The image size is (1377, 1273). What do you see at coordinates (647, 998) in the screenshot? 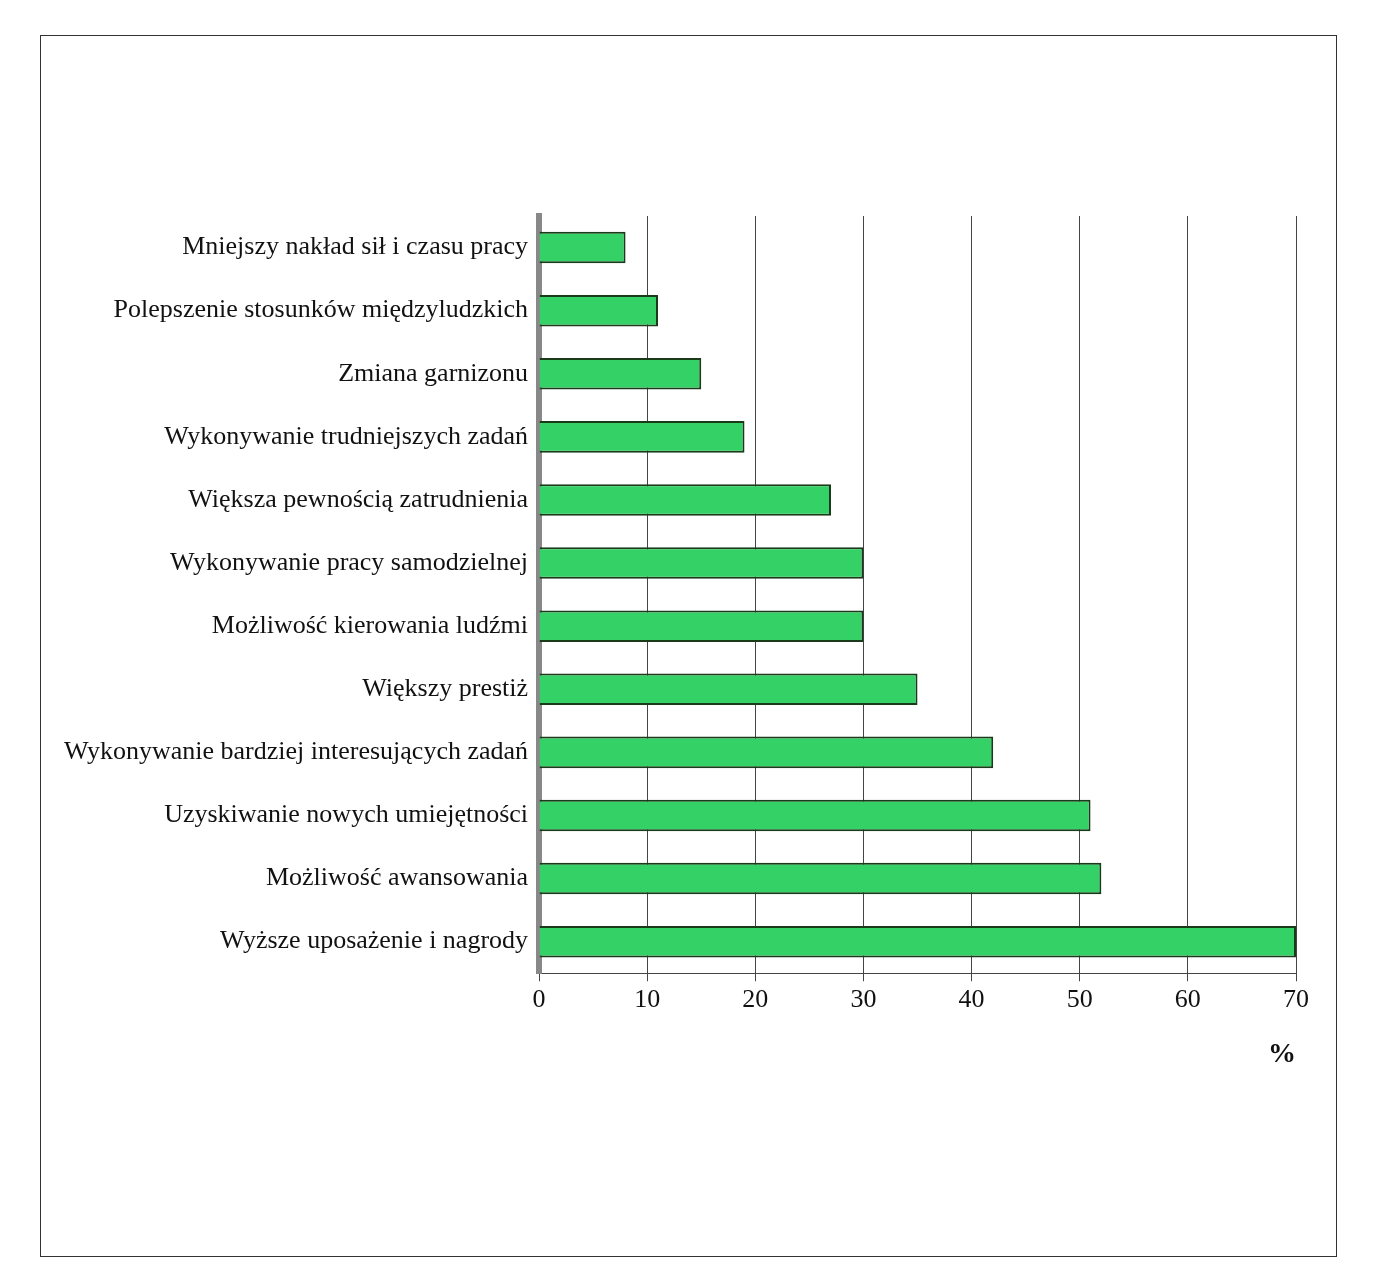
I see `x-tick-label: 10` at bounding box center [647, 998].